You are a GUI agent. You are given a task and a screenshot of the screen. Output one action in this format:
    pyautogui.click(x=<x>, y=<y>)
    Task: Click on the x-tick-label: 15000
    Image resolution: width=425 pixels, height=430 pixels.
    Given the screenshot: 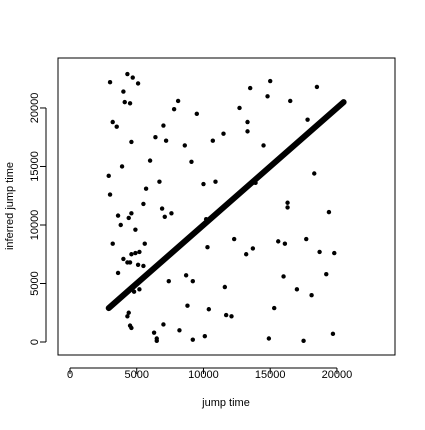 What is the action you would take?
    pyautogui.click(x=270, y=375)
    